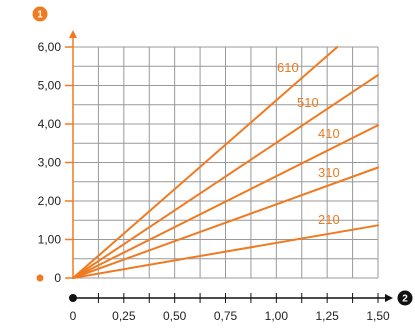 The image size is (415, 332). What do you see at coordinates (226, 316) in the screenshot?
I see `x-tick-label: 0,75` at bounding box center [226, 316].